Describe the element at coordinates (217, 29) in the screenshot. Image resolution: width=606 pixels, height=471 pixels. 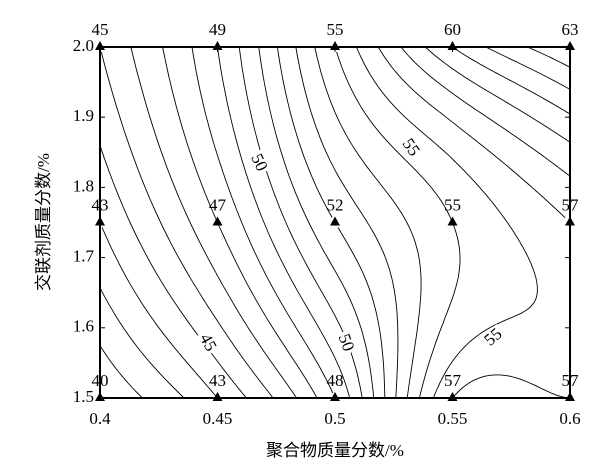
I see `point-label: 49` at that location.